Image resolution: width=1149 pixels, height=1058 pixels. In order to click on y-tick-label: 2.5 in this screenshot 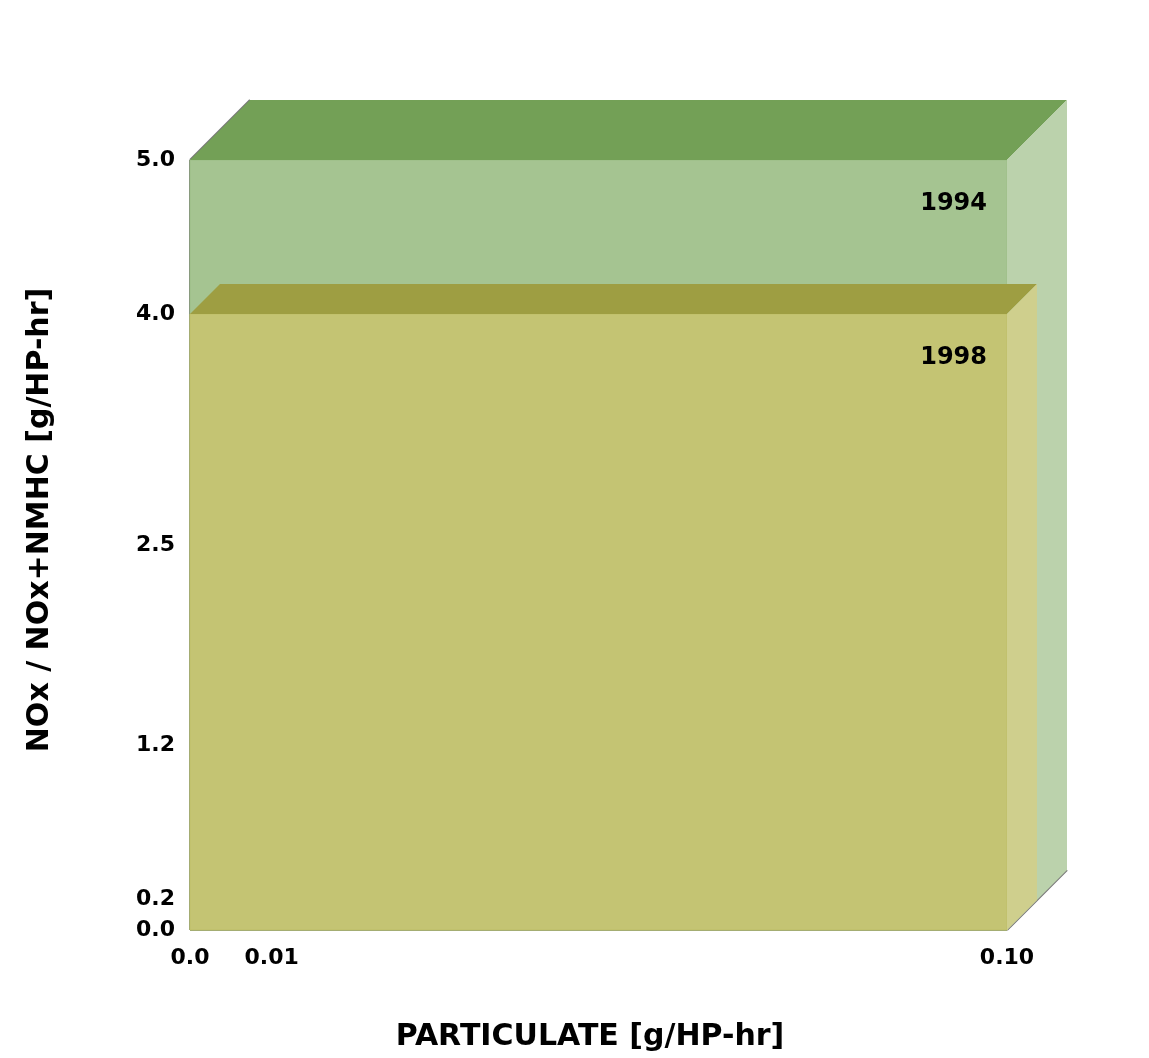, I will do `click(155, 543)`.